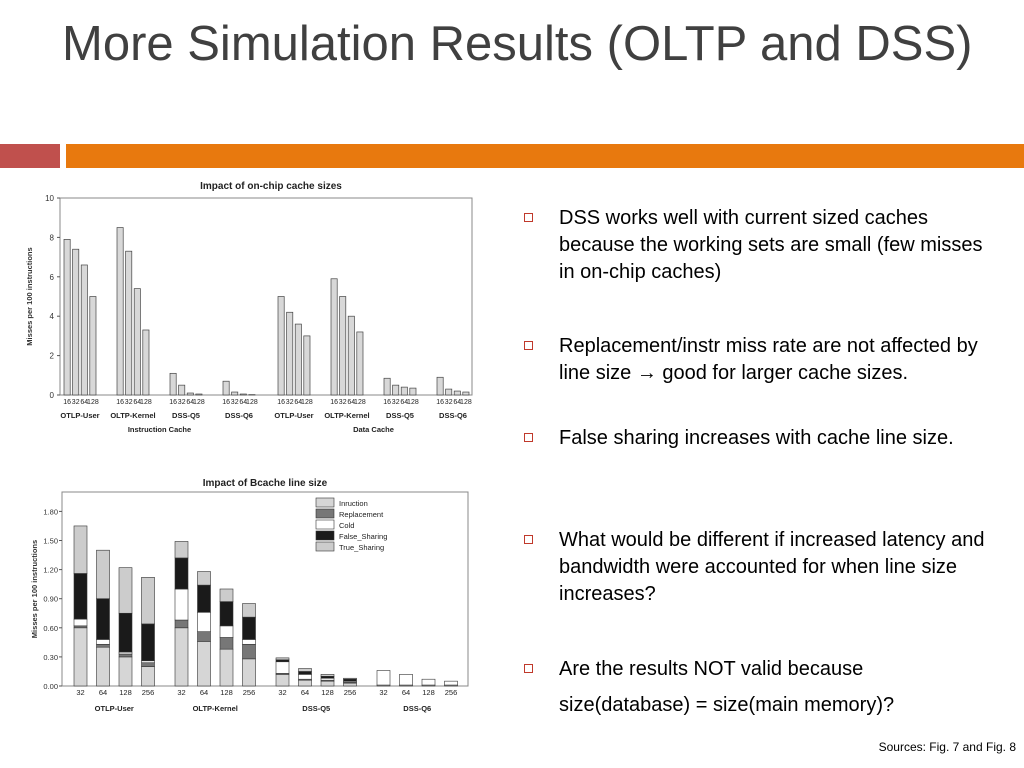  I want to click on y-tick-label: 0.90, so click(50, 599).